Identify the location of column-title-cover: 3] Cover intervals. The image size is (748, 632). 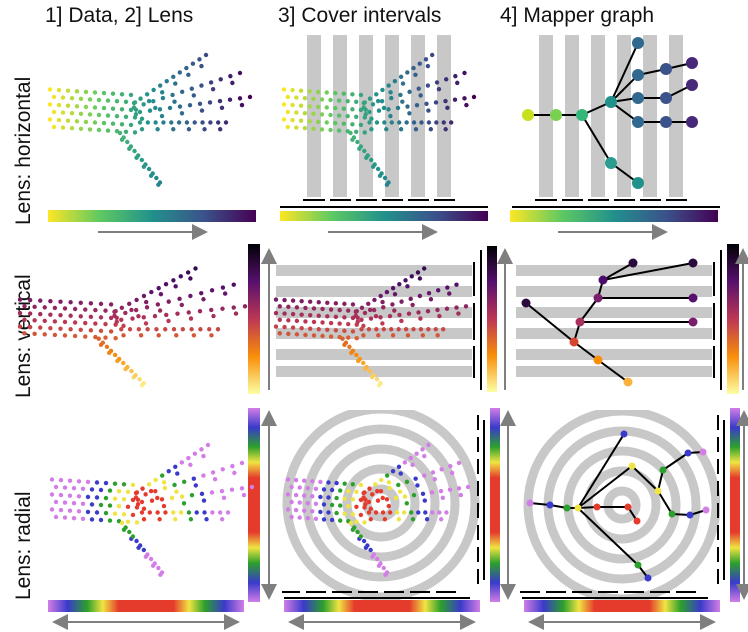
(359, 15).